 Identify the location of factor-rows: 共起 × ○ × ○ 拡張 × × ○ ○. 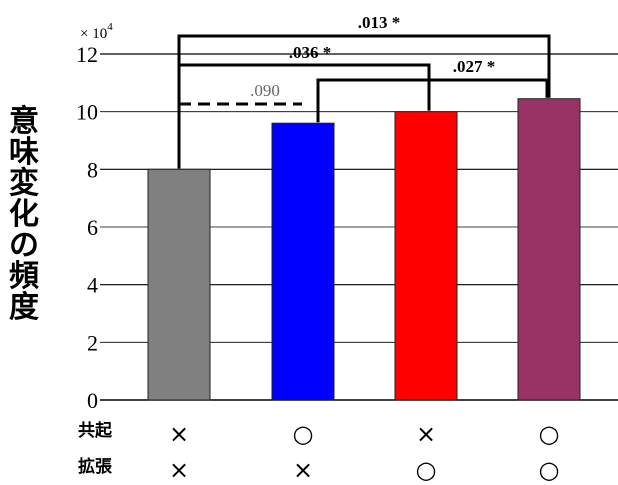
(318, 452).